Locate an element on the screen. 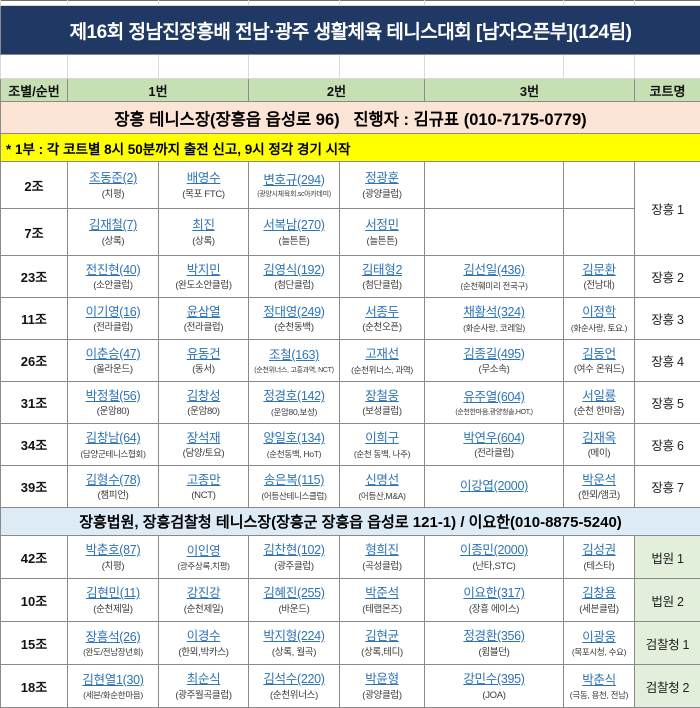  player-name-link: 조동준(2) is located at coordinates (113, 178).